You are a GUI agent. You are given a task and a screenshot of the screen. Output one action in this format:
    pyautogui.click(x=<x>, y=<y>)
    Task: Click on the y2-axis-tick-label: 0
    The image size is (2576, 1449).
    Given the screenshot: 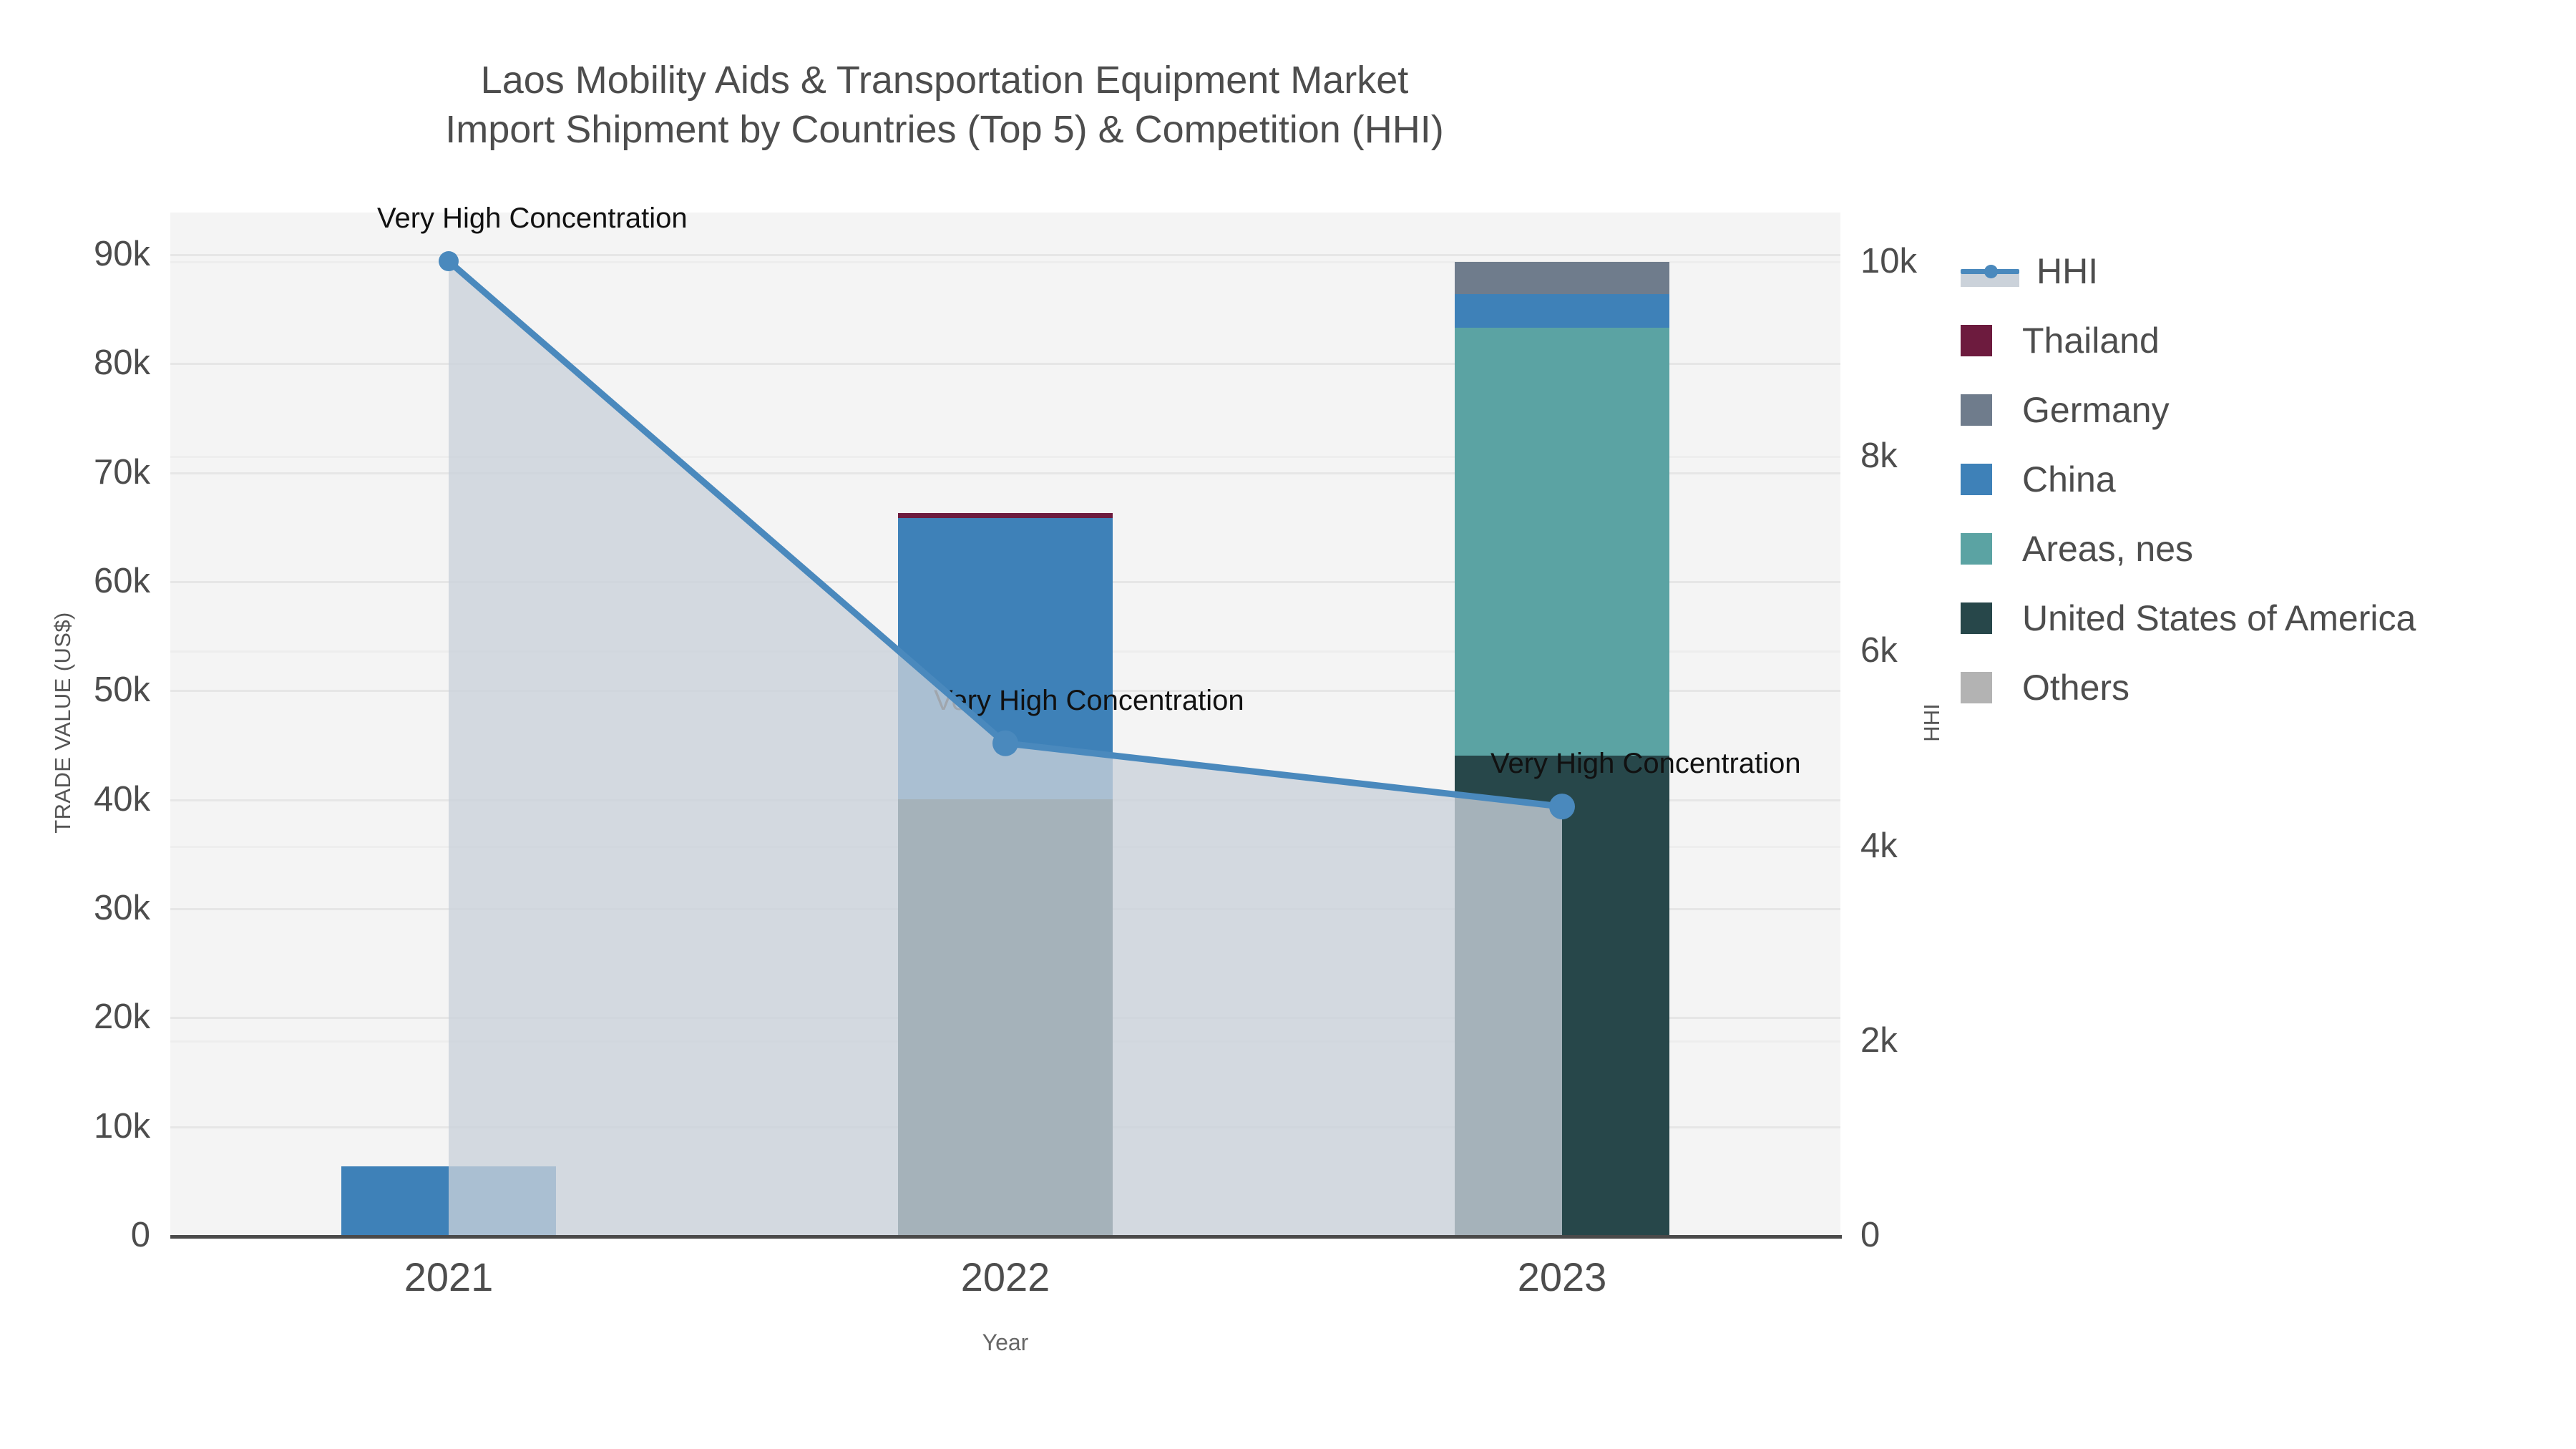 What is the action you would take?
    pyautogui.click(x=1870, y=1235)
    